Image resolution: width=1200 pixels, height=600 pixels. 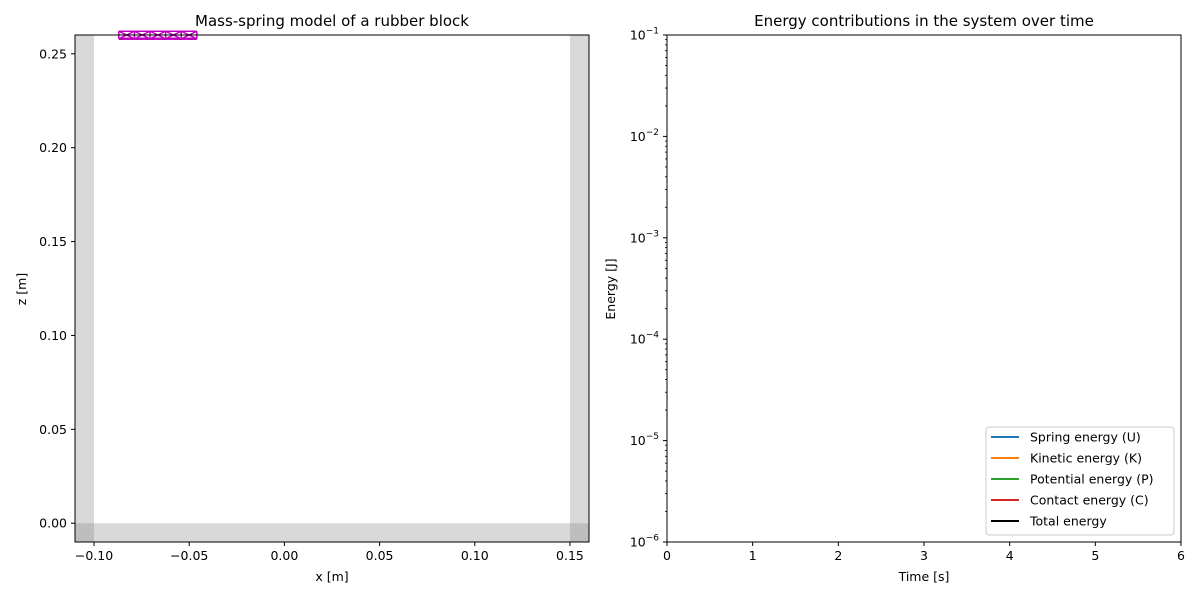 What do you see at coordinates (284, 555) in the screenshot?
I see `x-tick-label: 0.00` at bounding box center [284, 555].